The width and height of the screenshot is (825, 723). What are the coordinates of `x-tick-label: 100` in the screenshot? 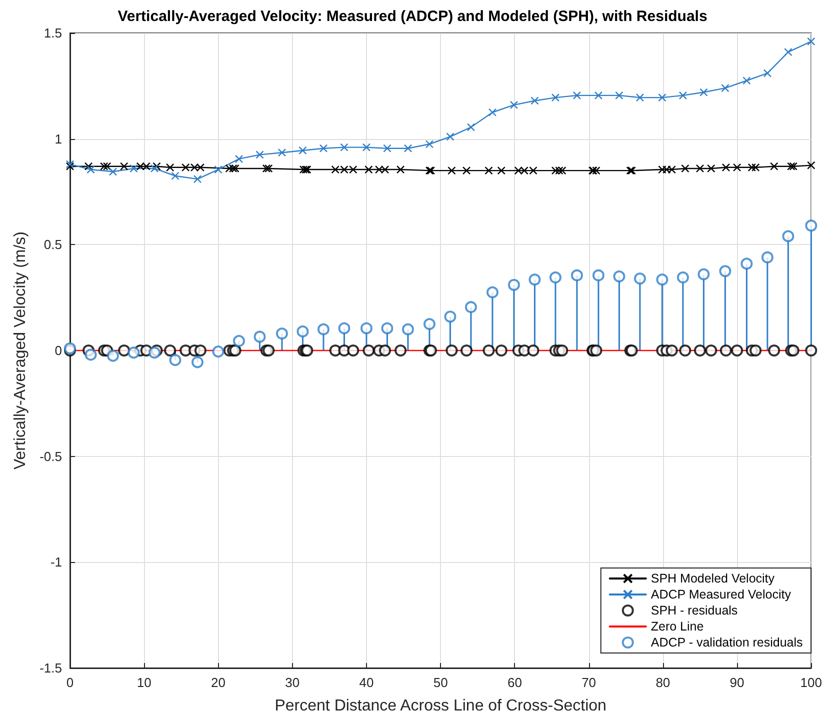 It's located at (811, 682).